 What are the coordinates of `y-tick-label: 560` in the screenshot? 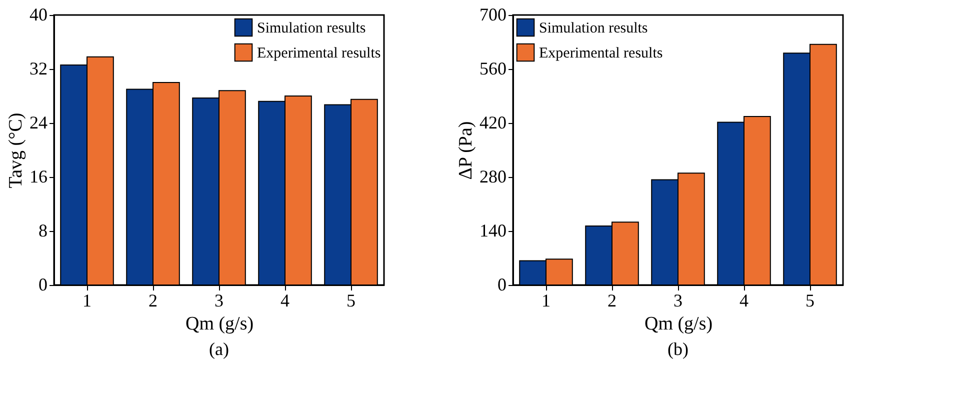 It's located at (493, 68).